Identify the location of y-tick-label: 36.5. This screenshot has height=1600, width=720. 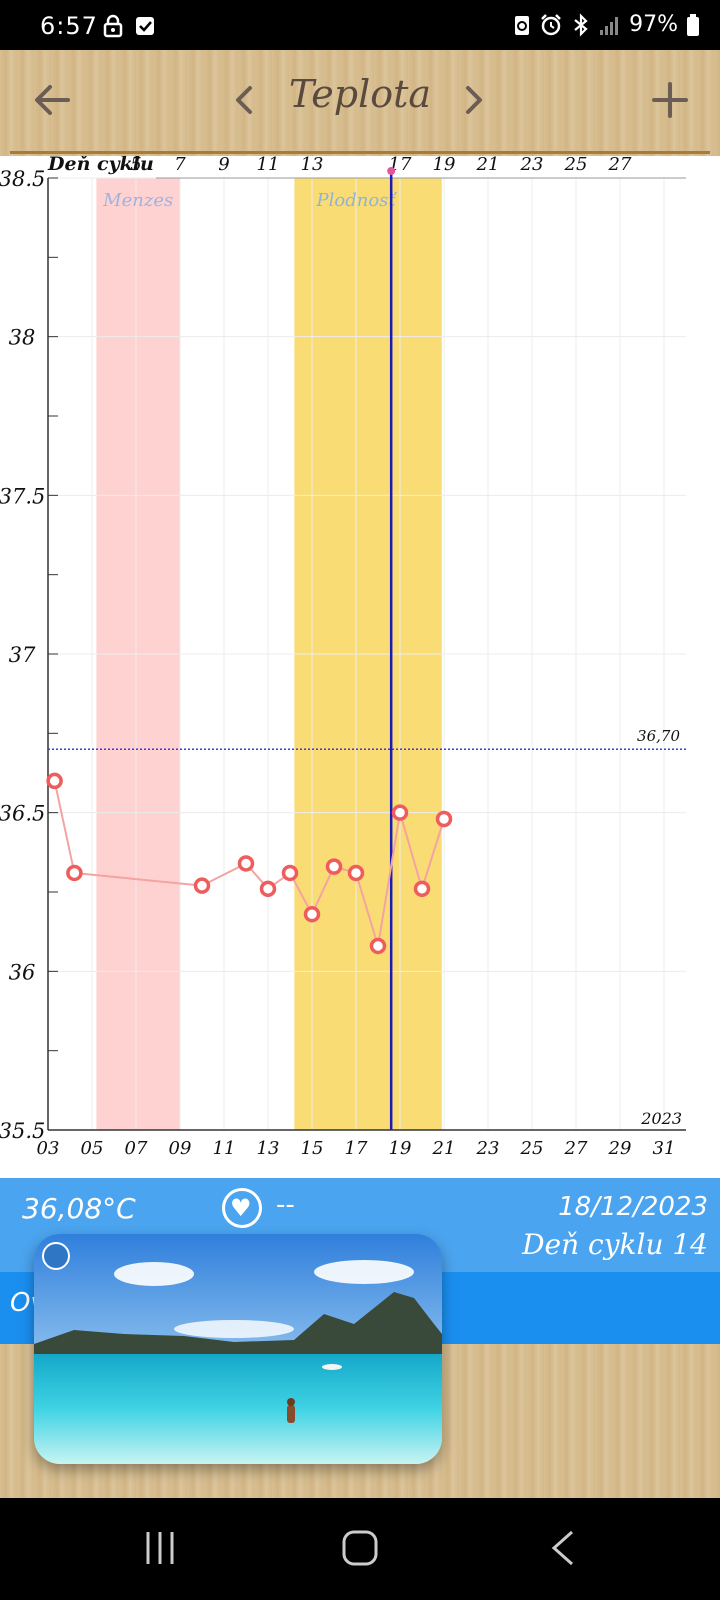
(22, 814).